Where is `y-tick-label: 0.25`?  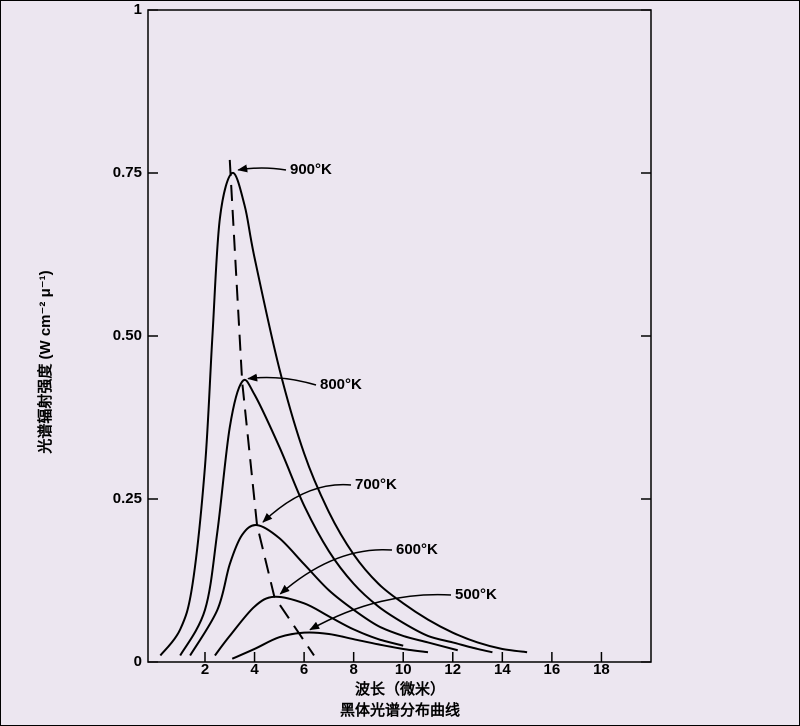
y-tick-label: 0.25 is located at coordinates (127, 498).